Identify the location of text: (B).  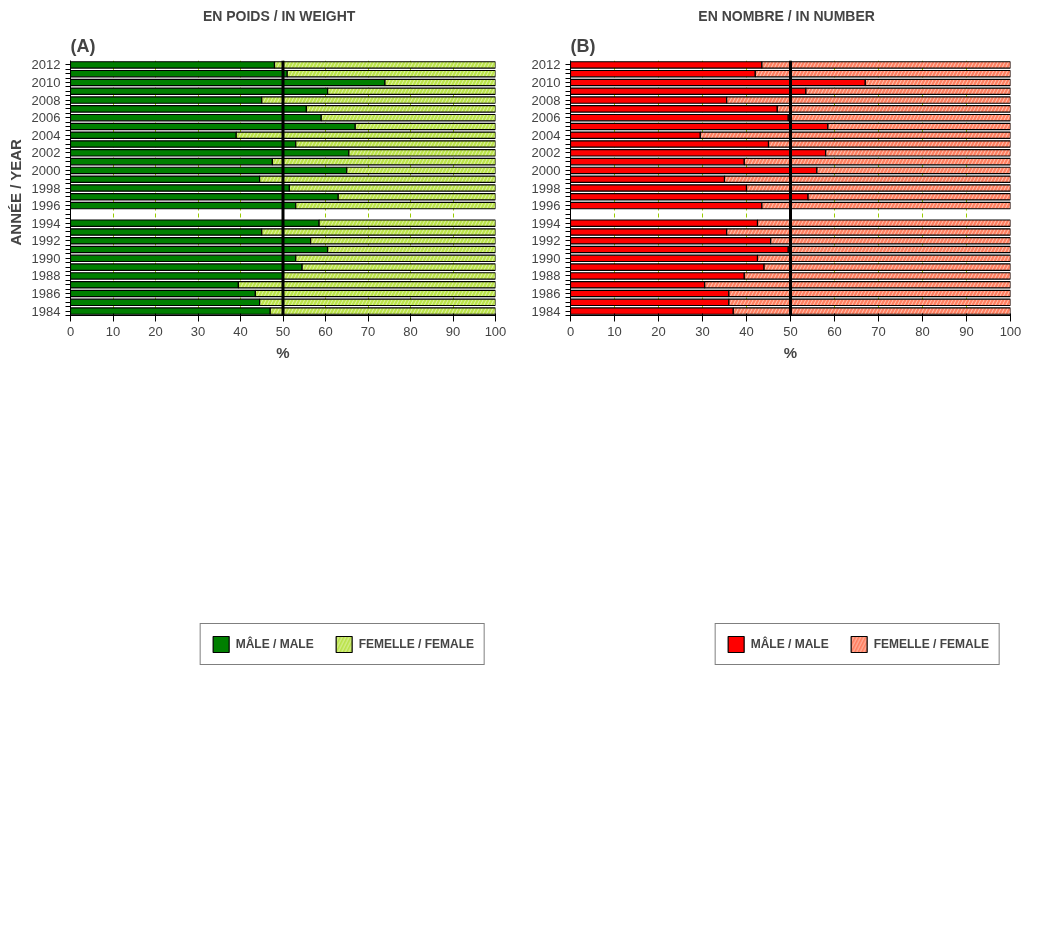
(583, 45).